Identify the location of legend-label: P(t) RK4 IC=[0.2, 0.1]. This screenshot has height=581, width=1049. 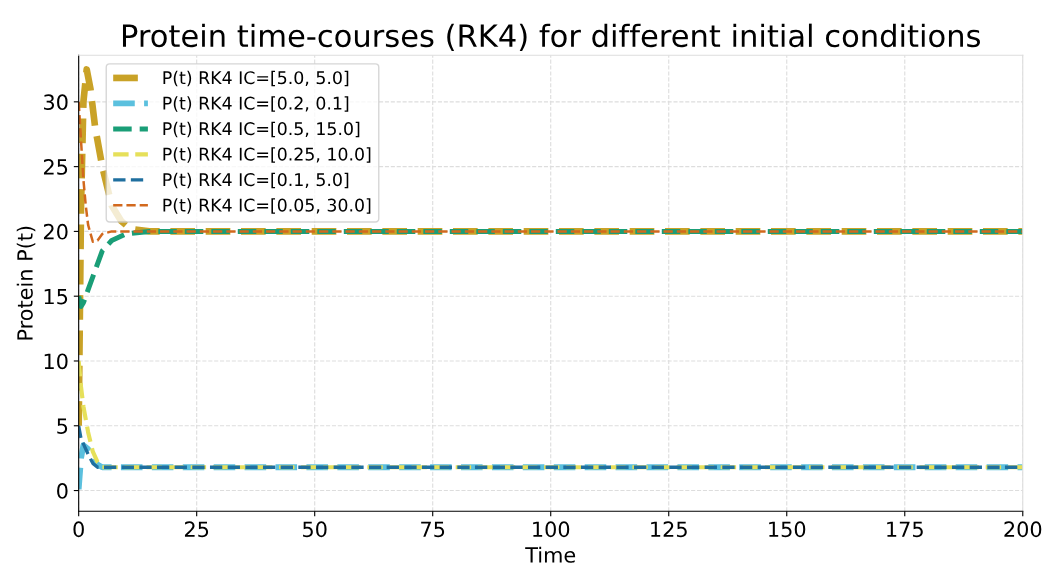
(256, 104).